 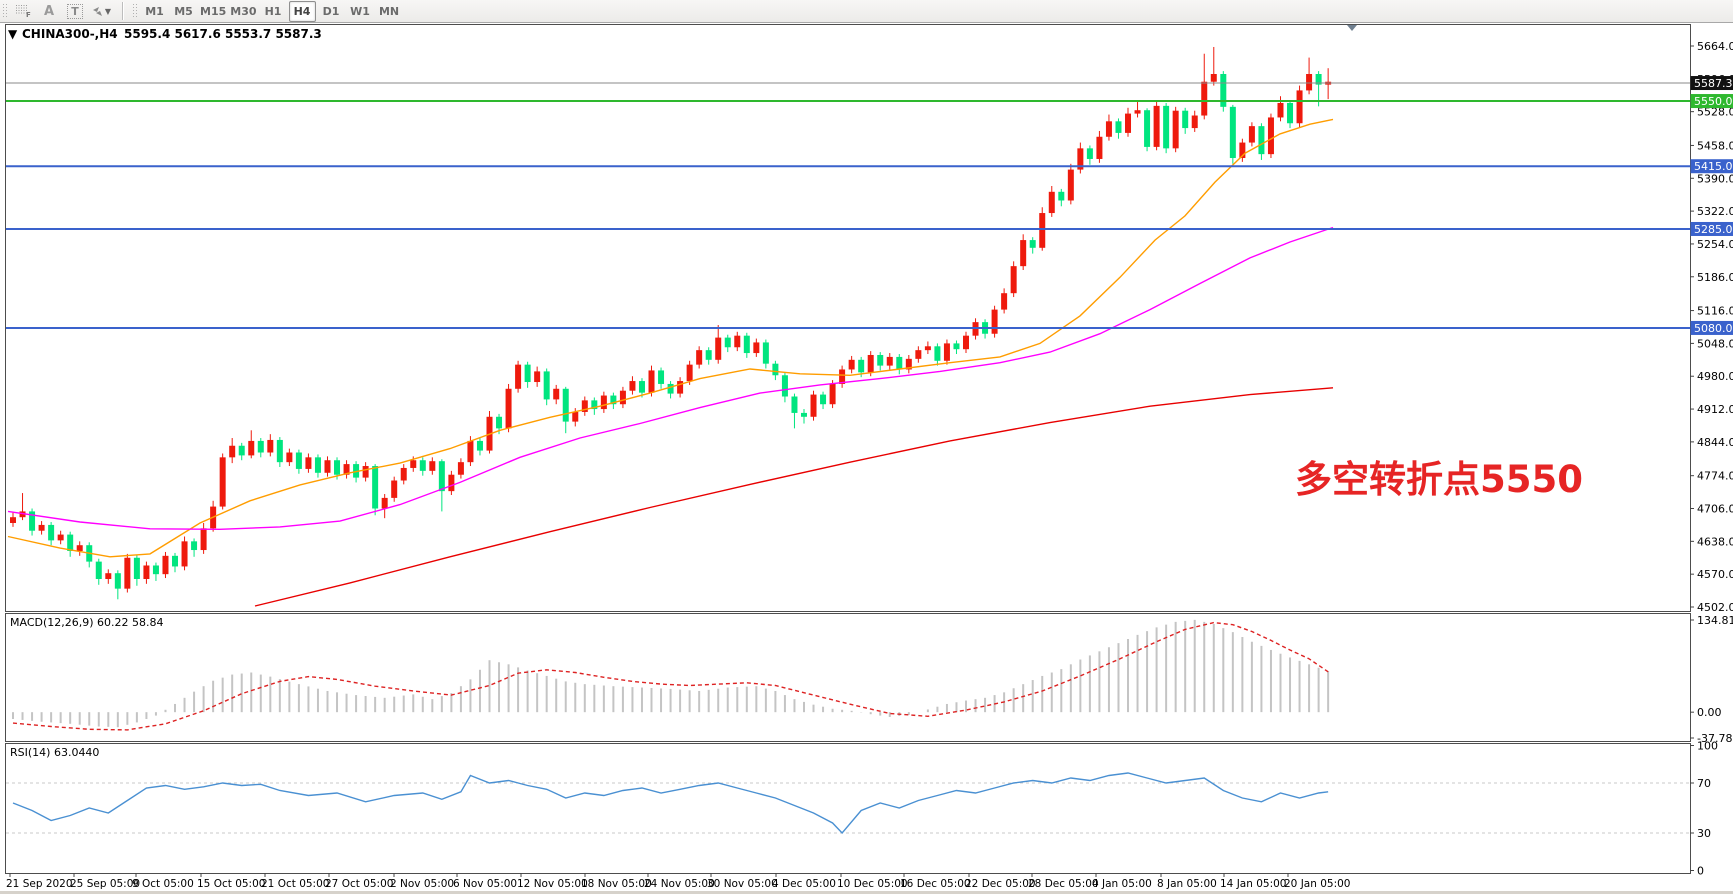 I want to click on dotted-grid-f-icon: F, so click(x=23, y=11).